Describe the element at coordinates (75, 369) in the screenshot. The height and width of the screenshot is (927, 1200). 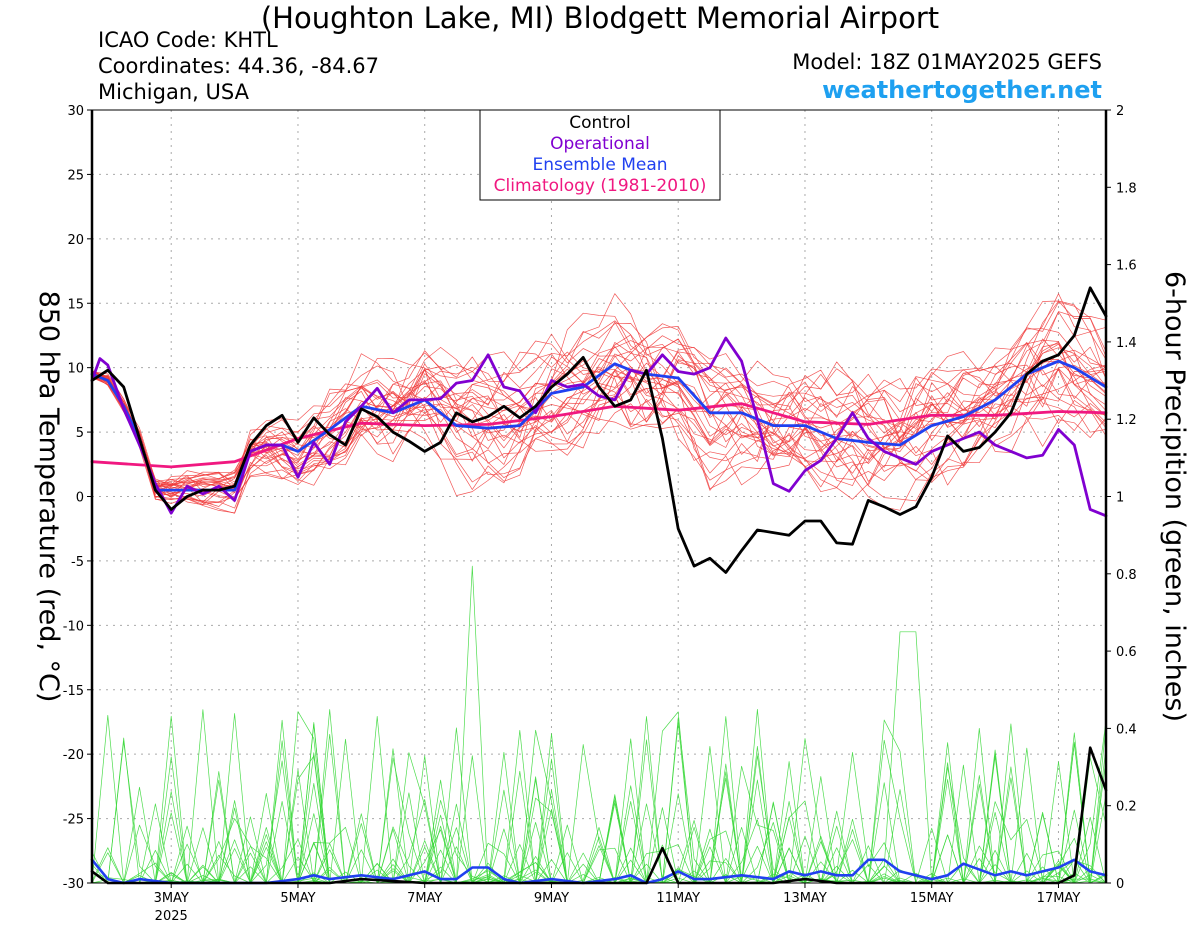
I see `y-tick-label-left: 10` at that location.